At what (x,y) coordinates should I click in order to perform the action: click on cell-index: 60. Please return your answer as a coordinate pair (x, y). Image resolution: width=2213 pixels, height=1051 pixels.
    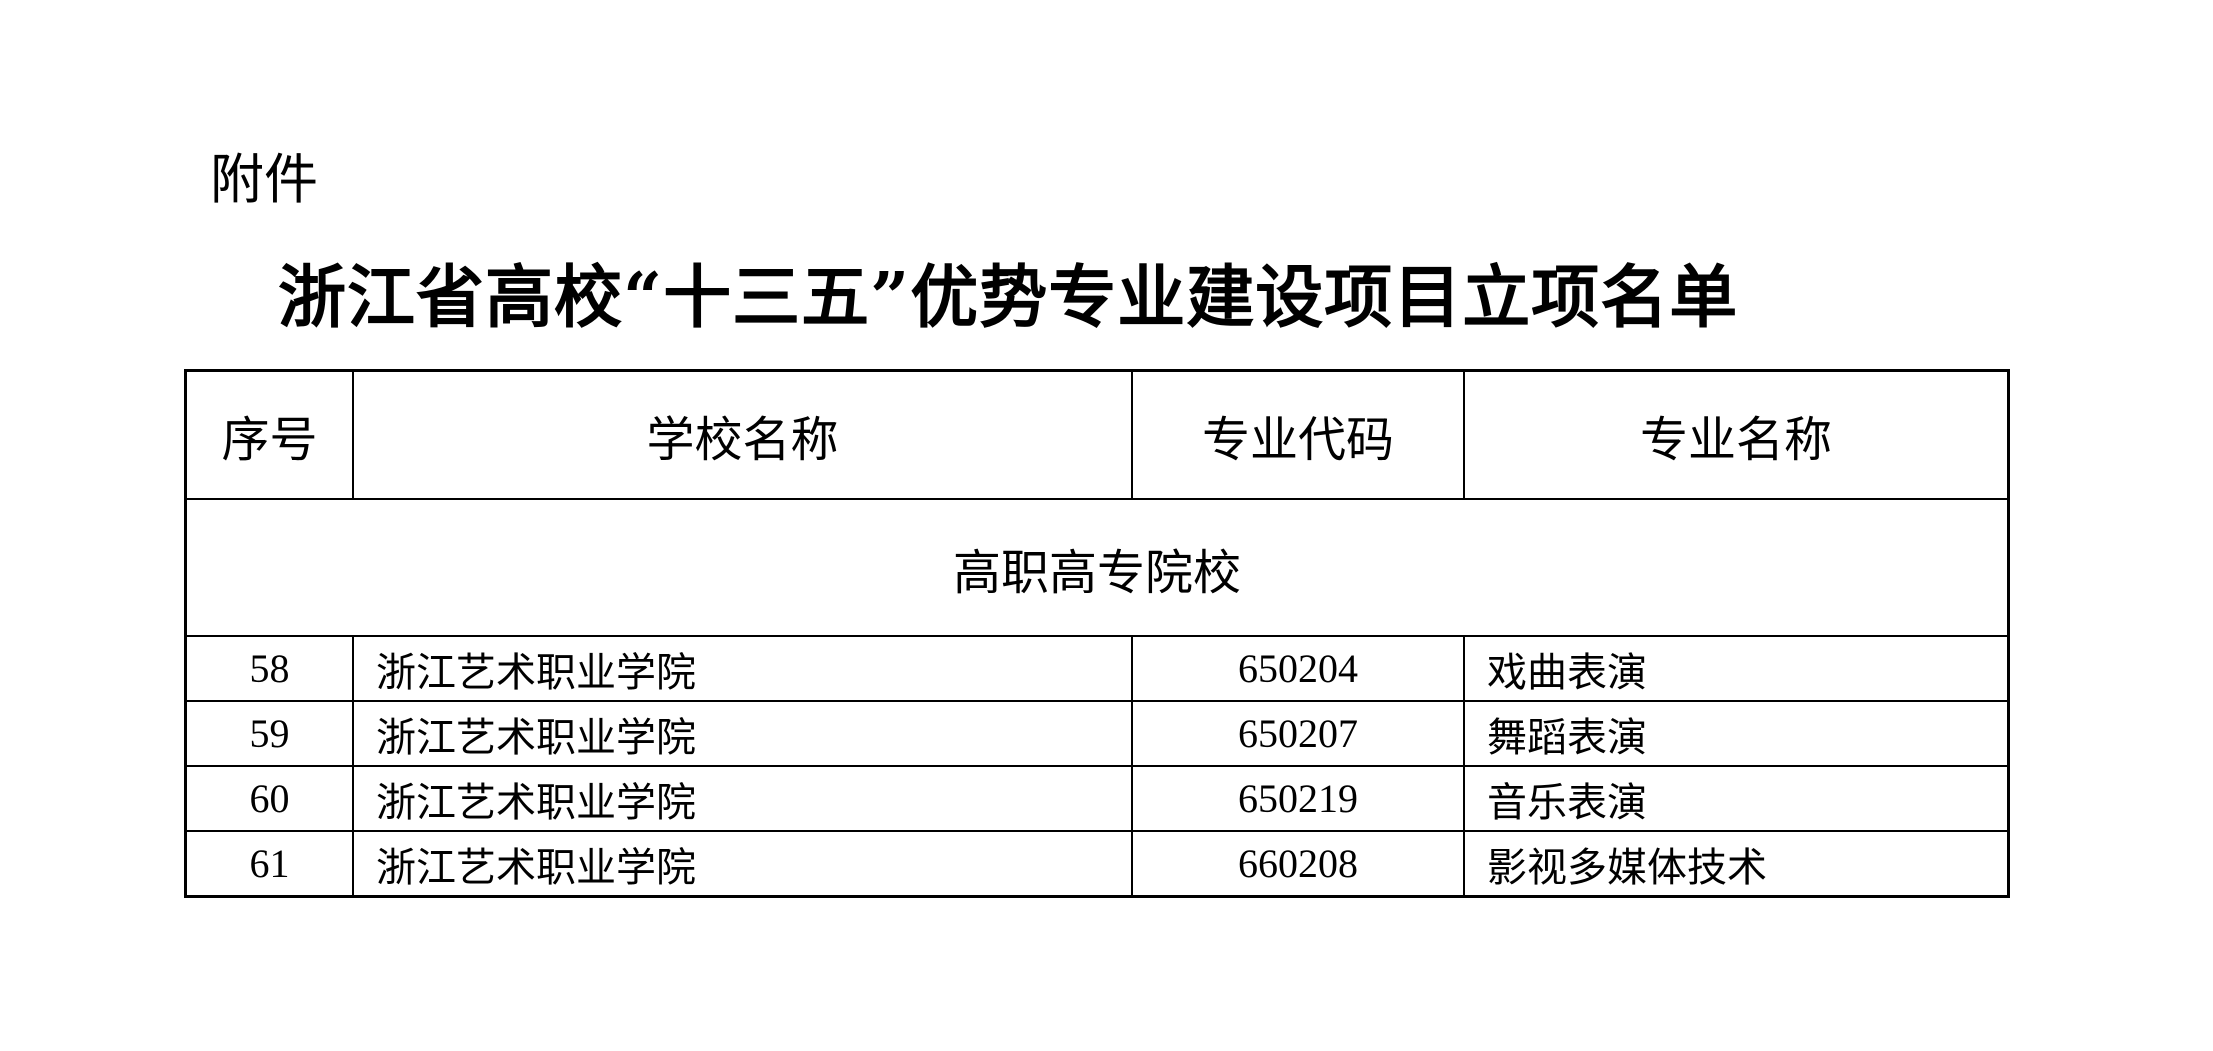
    Looking at the image, I should click on (269, 798).